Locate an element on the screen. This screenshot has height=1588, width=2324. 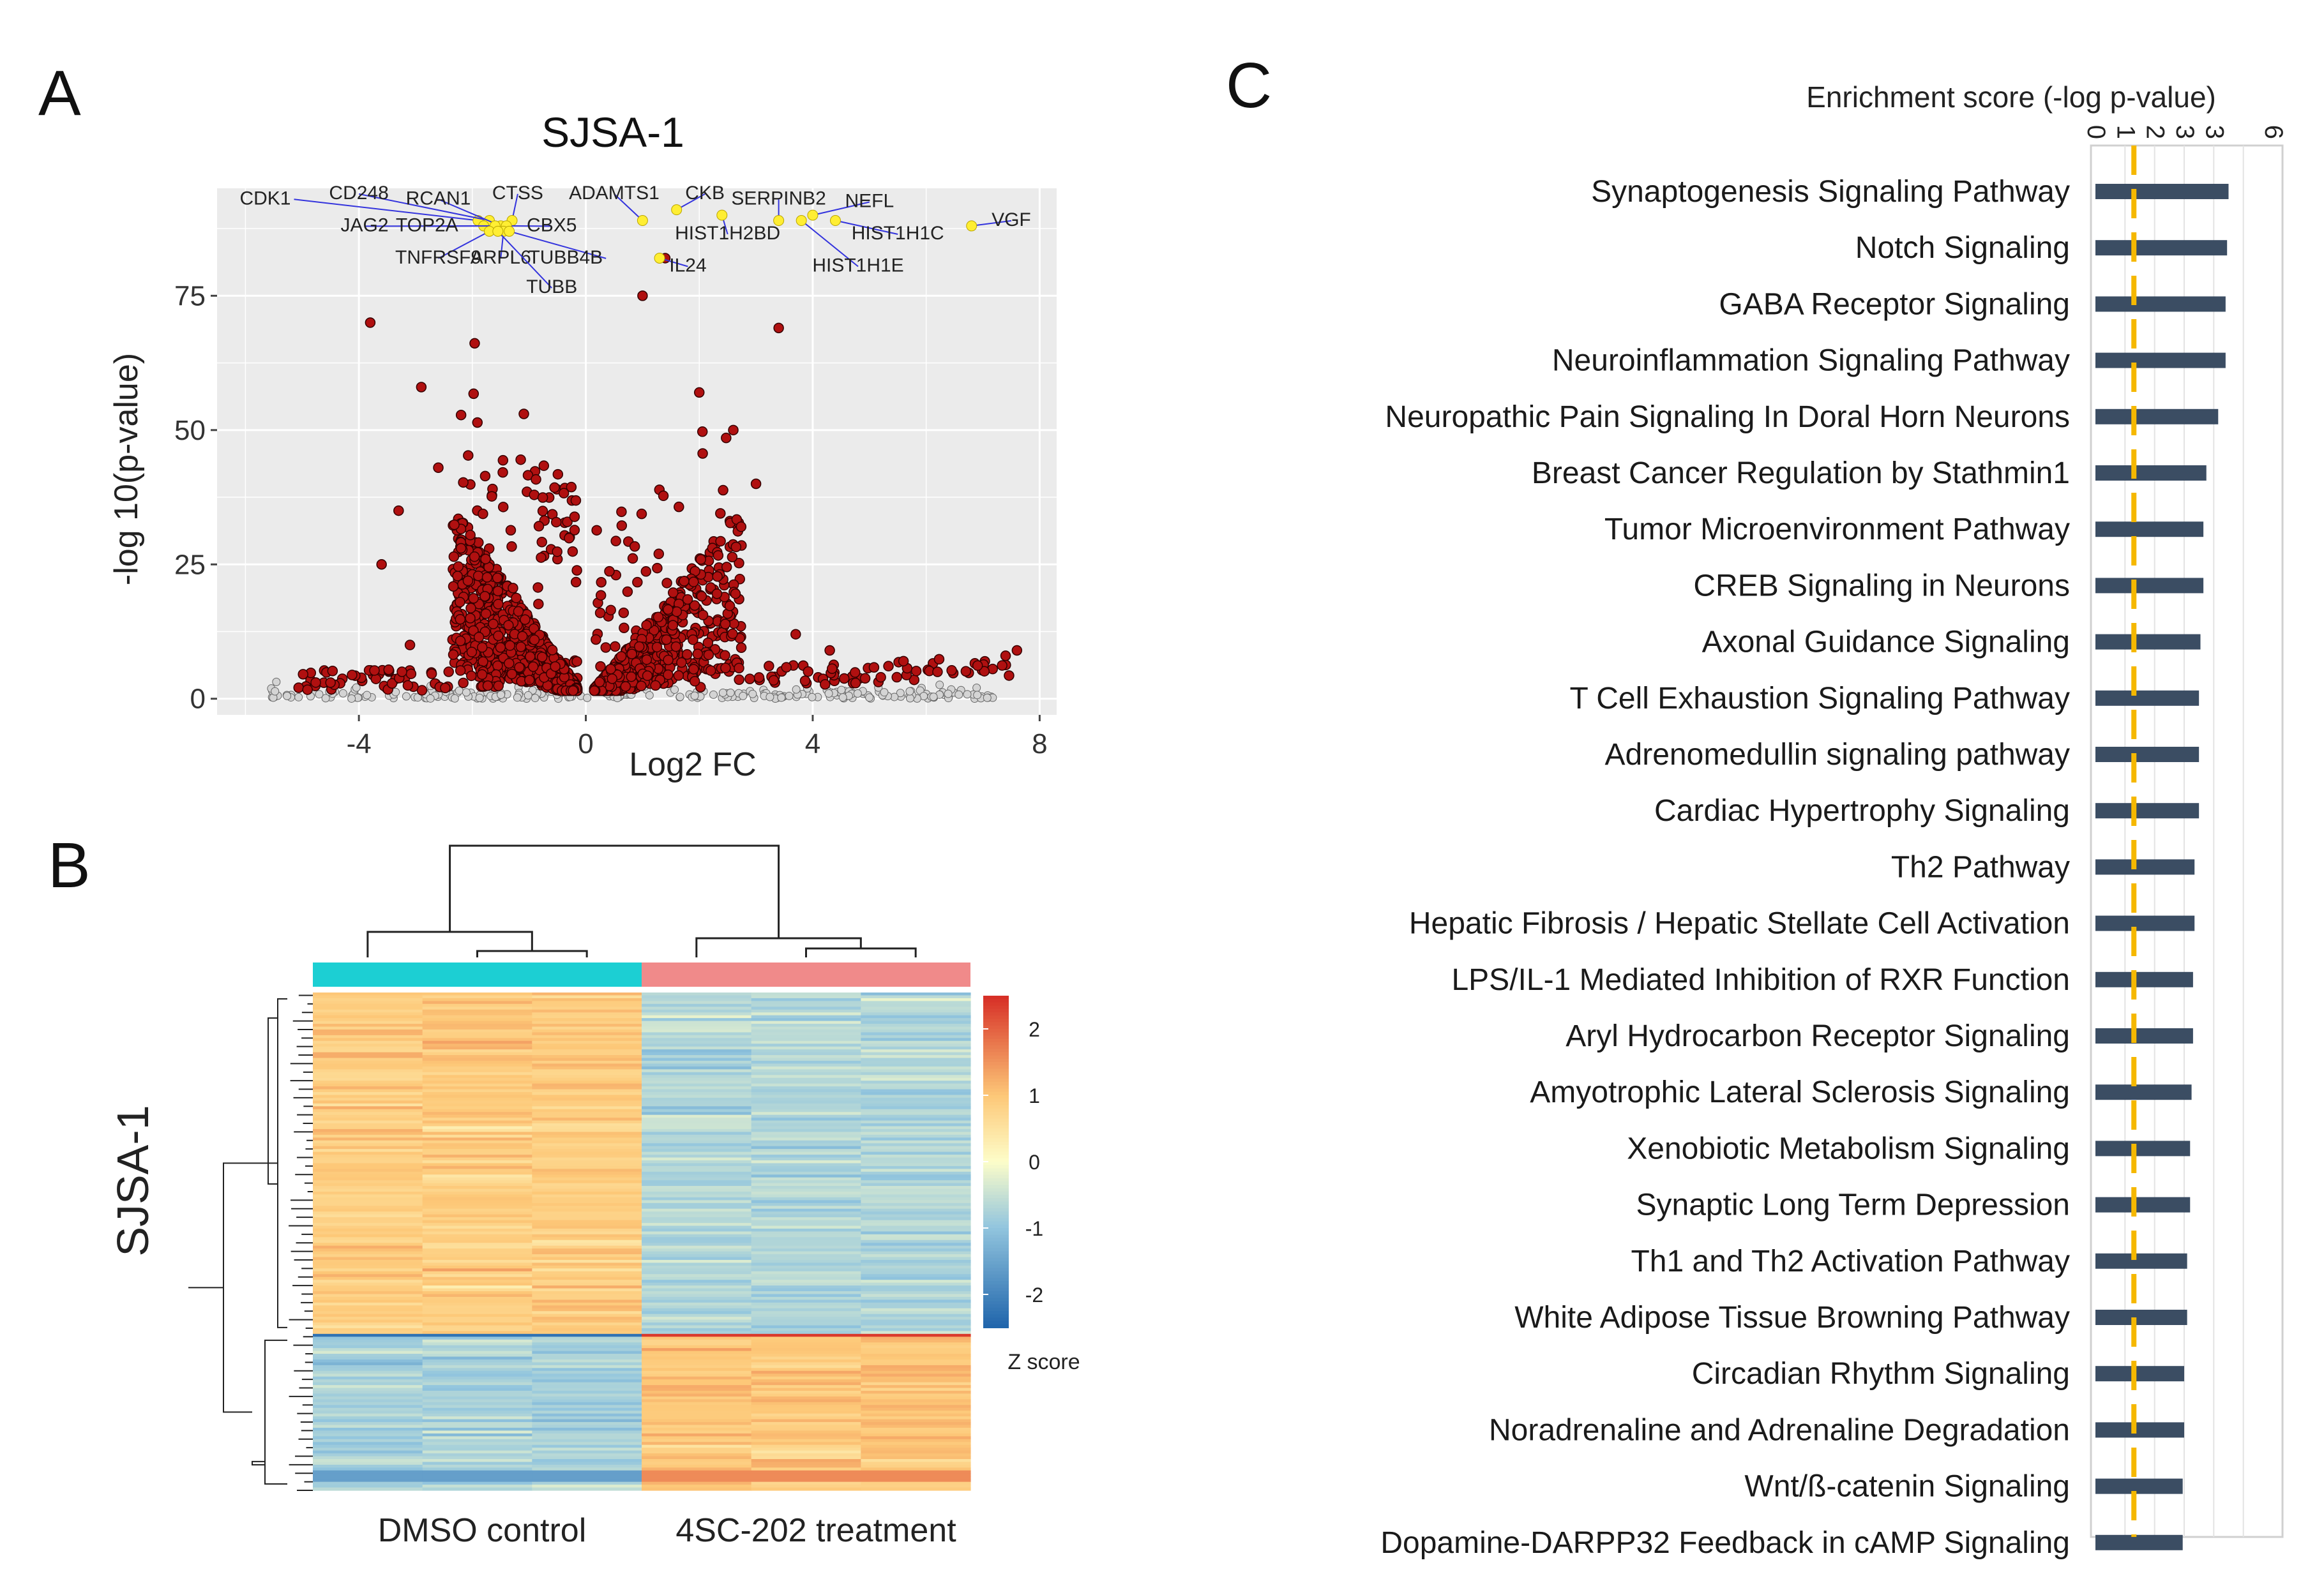
gene-label: ADAMTS1 is located at coordinates (614, 193).